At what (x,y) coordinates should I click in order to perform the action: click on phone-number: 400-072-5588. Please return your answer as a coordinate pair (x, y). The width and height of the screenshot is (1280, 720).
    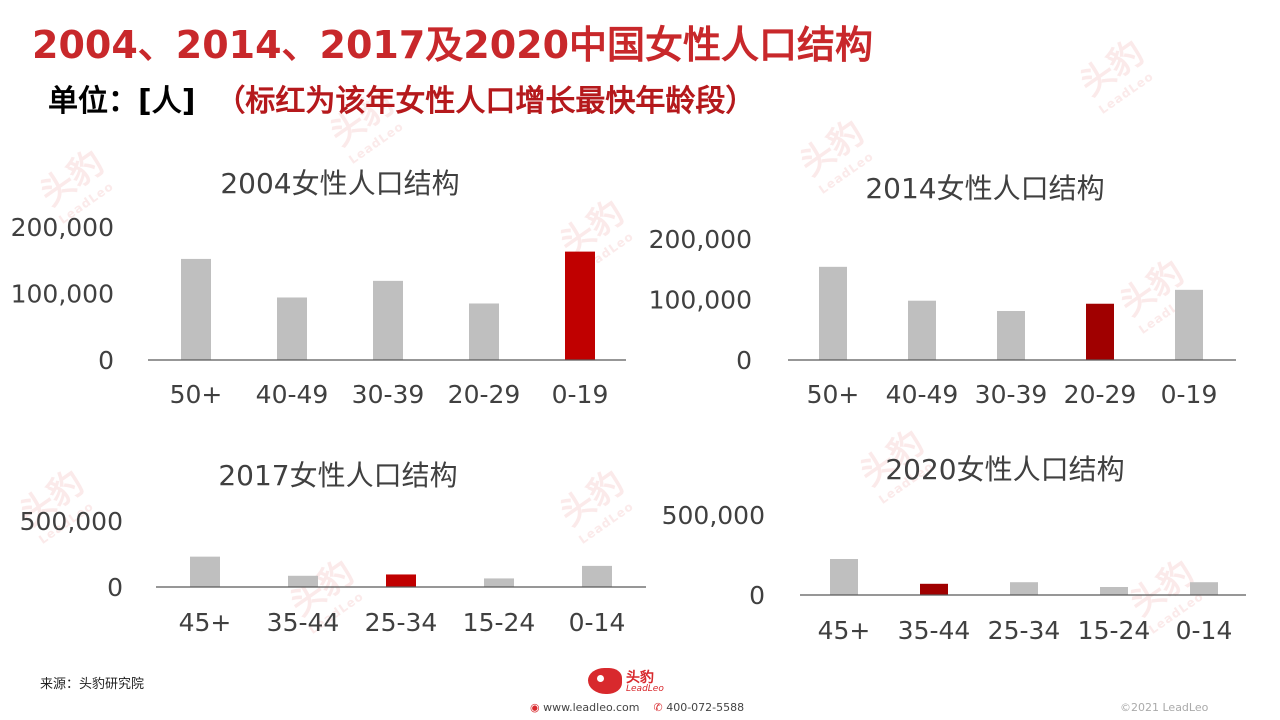
    Looking at the image, I should click on (705, 707).